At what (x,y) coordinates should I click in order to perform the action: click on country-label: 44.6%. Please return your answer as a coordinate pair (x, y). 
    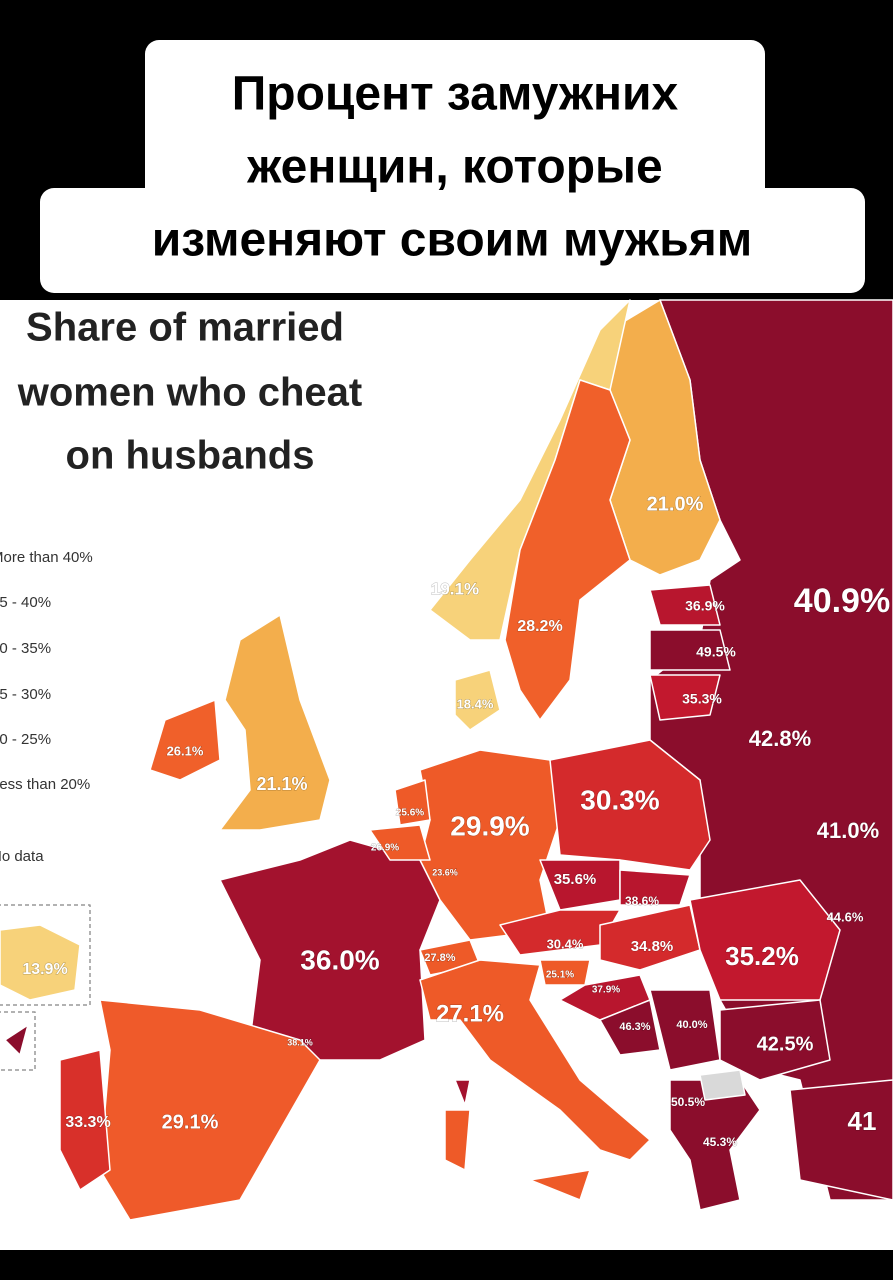
    Looking at the image, I should click on (845, 916).